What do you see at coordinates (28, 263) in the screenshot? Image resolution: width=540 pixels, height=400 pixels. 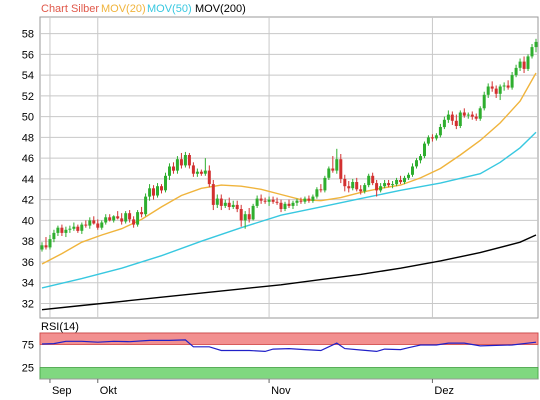 I see `y-tick-label: 36` at bounding box center [28, 263].